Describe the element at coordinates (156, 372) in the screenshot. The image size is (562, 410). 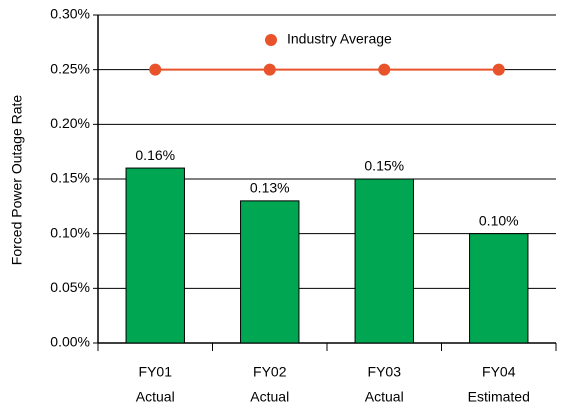
I see `x-tick-label: FY01` at that location.